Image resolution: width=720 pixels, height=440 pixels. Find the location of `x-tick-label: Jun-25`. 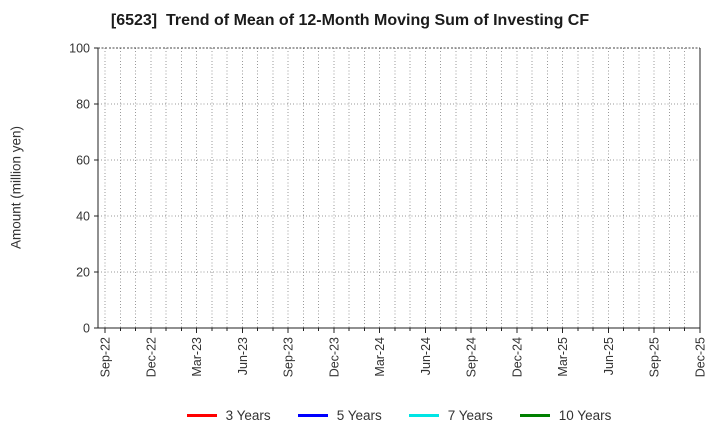

x-tick-label: Jun-25 is located at coordinates (609, 356).